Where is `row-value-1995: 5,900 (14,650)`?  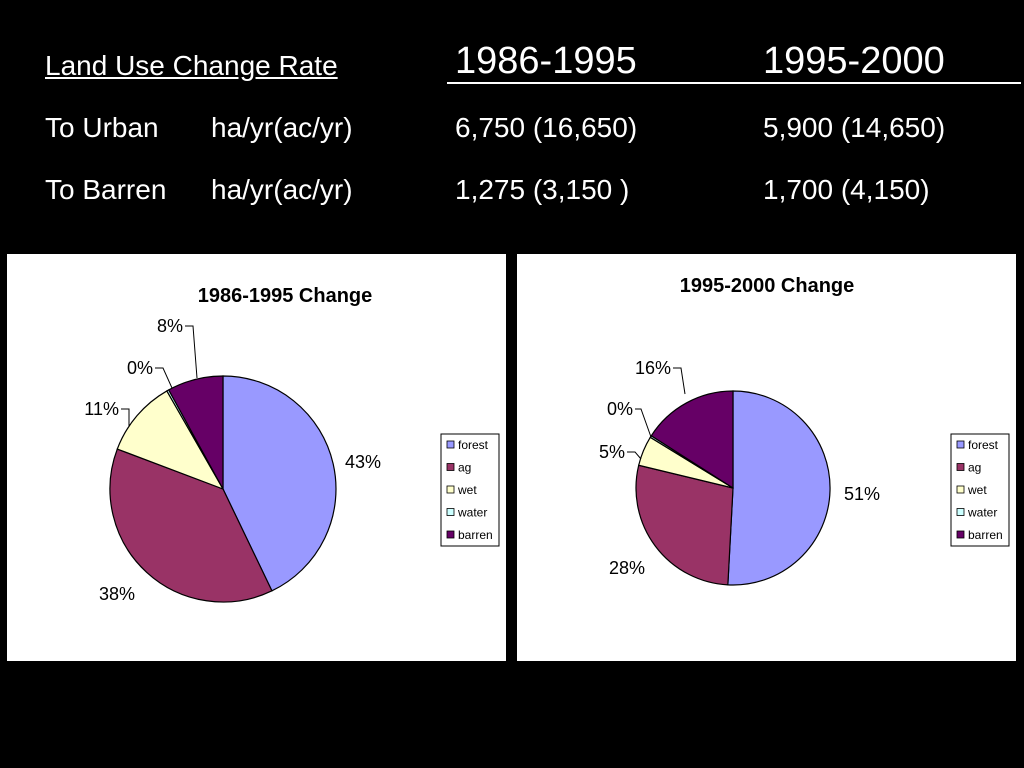
row-value-1995: 5,900 (14,650) is located at coordinates (854, 127).